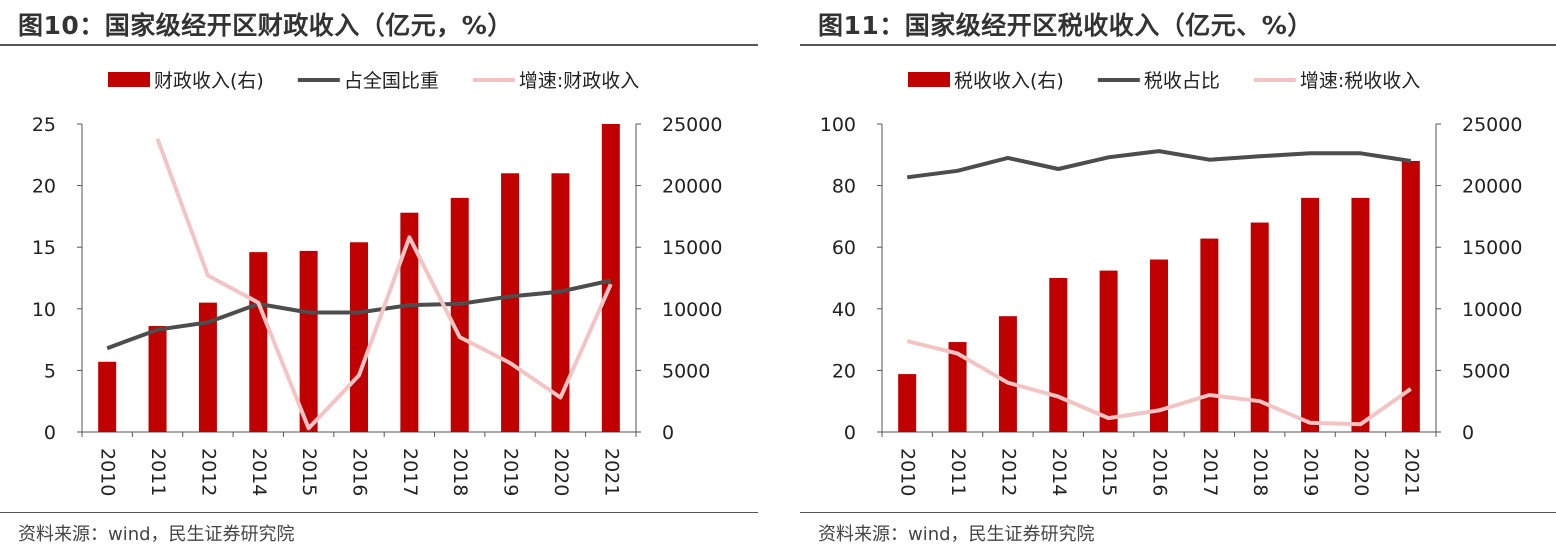  What do you see at coordinates (1360, 81) in the screenshot?
I see `legend-label: 增速:税收收入` at bounding box center [1360, 81].